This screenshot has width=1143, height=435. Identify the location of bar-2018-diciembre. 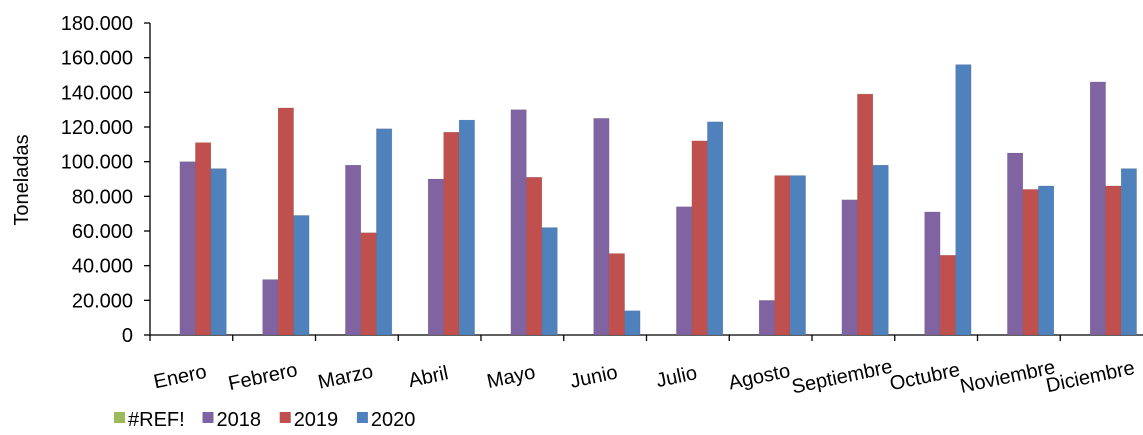
(1097, 208).